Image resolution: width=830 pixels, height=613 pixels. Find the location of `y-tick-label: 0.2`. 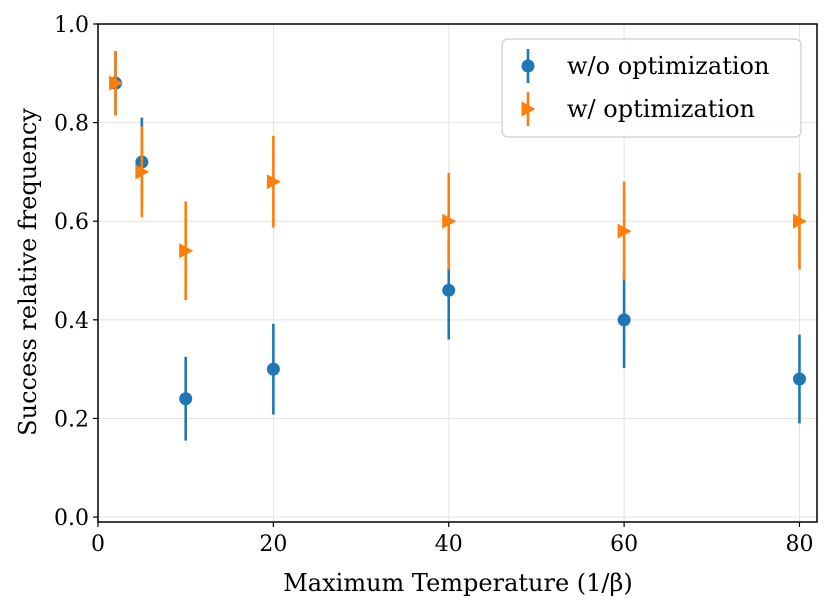

y-tick-label: 0.2 is located at coordinates (71, 419).